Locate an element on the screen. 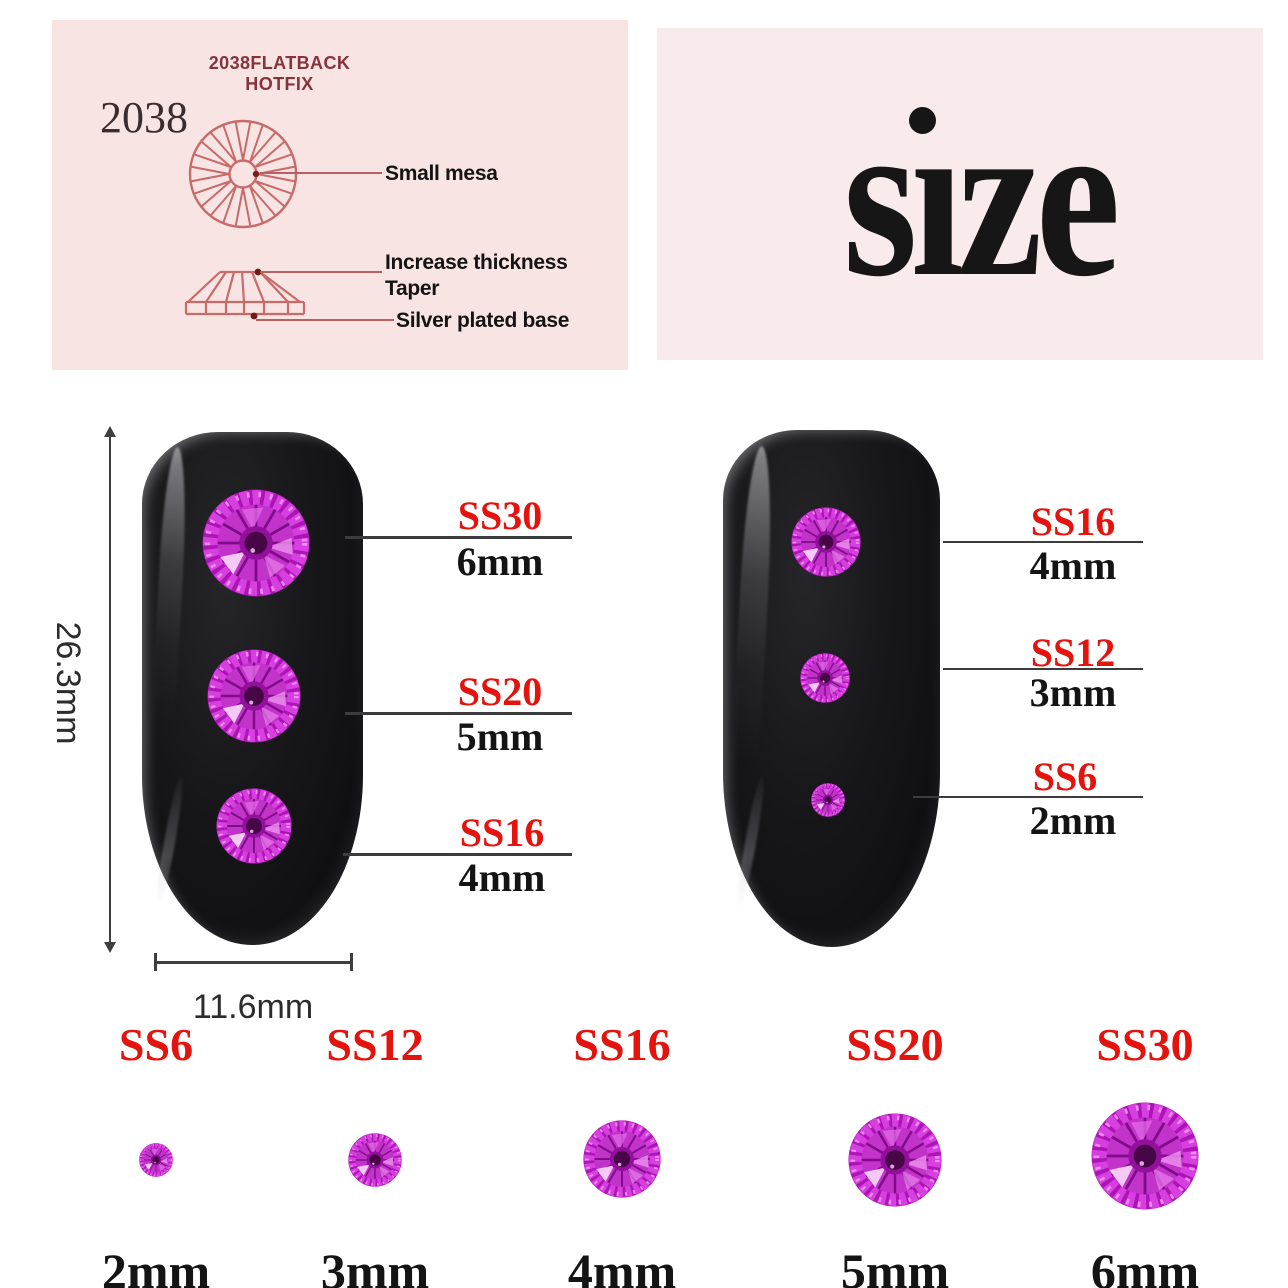  leader-line-small-mesa is located at coordinates (321, 173).